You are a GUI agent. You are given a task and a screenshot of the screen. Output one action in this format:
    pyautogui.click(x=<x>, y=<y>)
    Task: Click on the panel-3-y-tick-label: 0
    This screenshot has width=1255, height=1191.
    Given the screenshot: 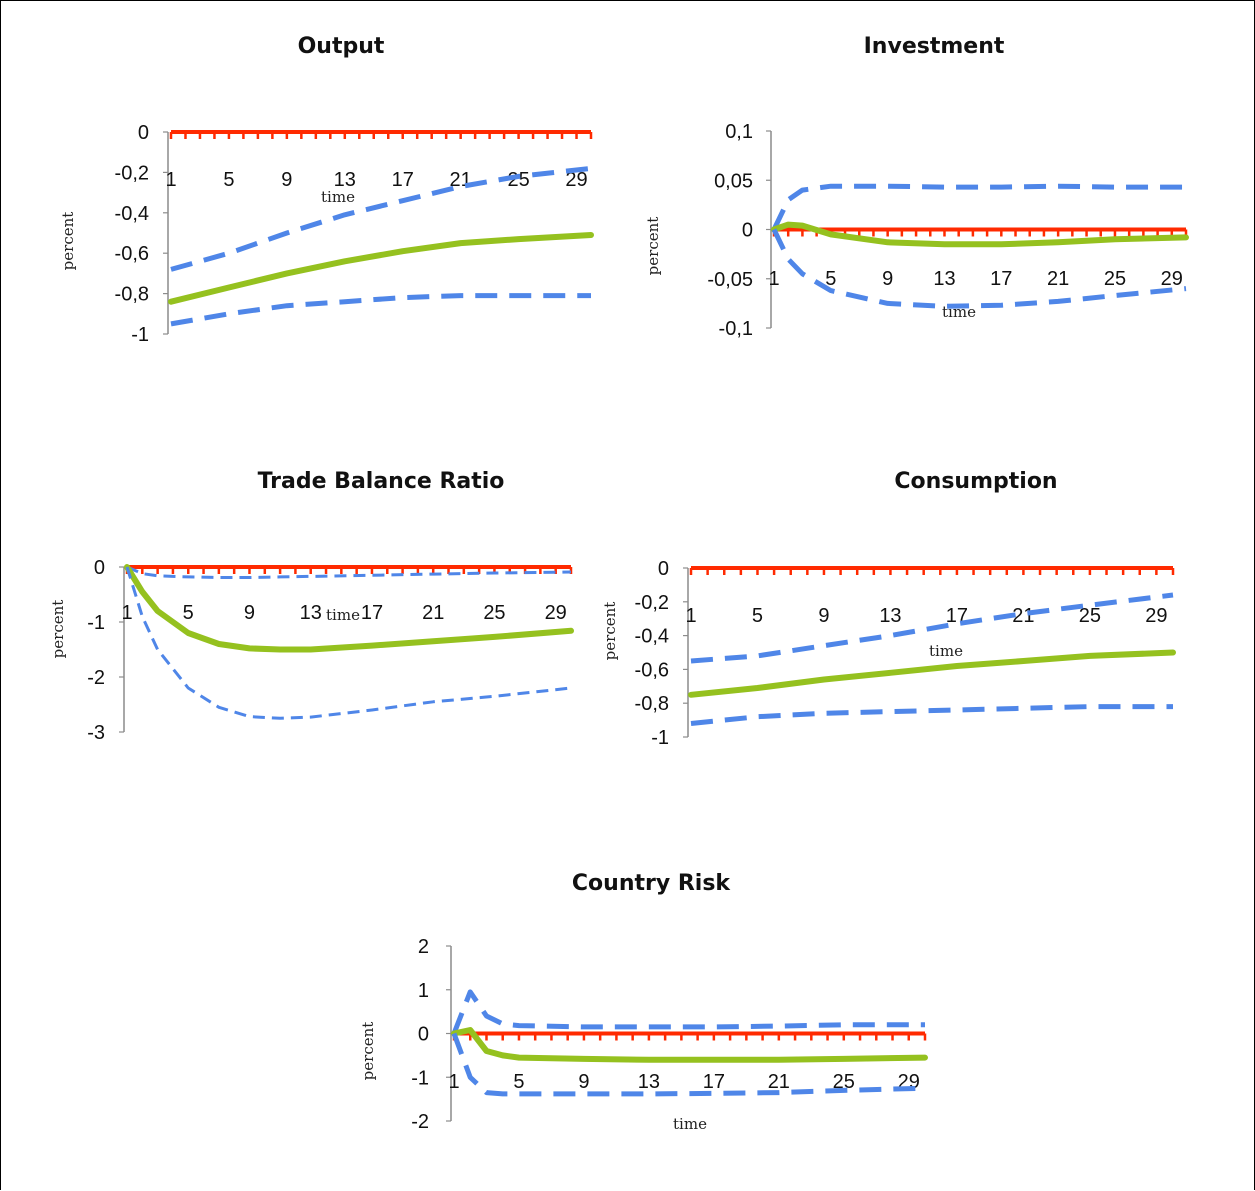 What is the action you would take?
    pyautogui.click(x=99, y=568)
    